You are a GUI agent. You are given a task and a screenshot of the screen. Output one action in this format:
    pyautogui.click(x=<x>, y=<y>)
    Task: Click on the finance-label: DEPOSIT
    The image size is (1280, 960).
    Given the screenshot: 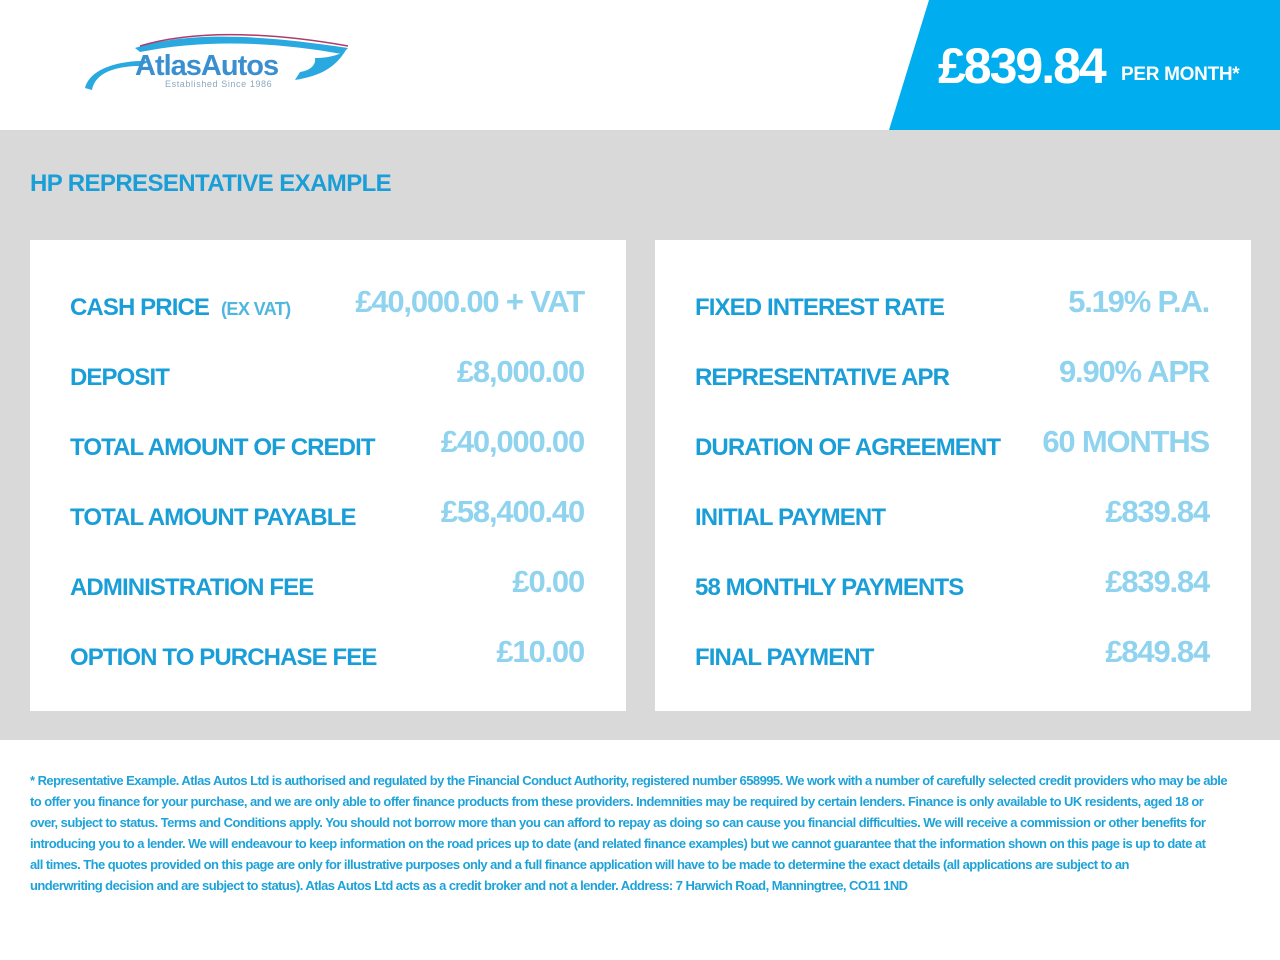 What is the action you would take?
    pyautogui.click(x=120, y=378)
    